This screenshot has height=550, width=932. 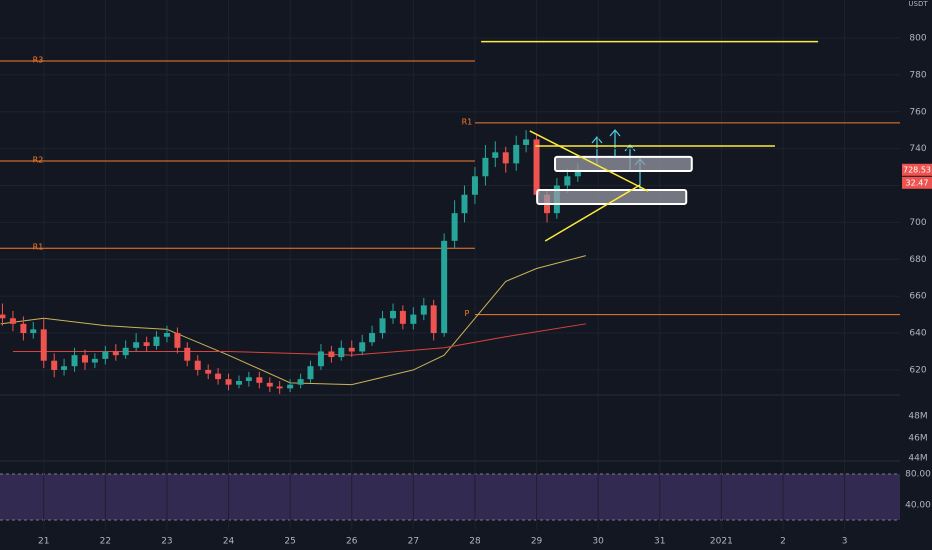 I want to click on y-tick-label: 640, so click(x=917, y=334).